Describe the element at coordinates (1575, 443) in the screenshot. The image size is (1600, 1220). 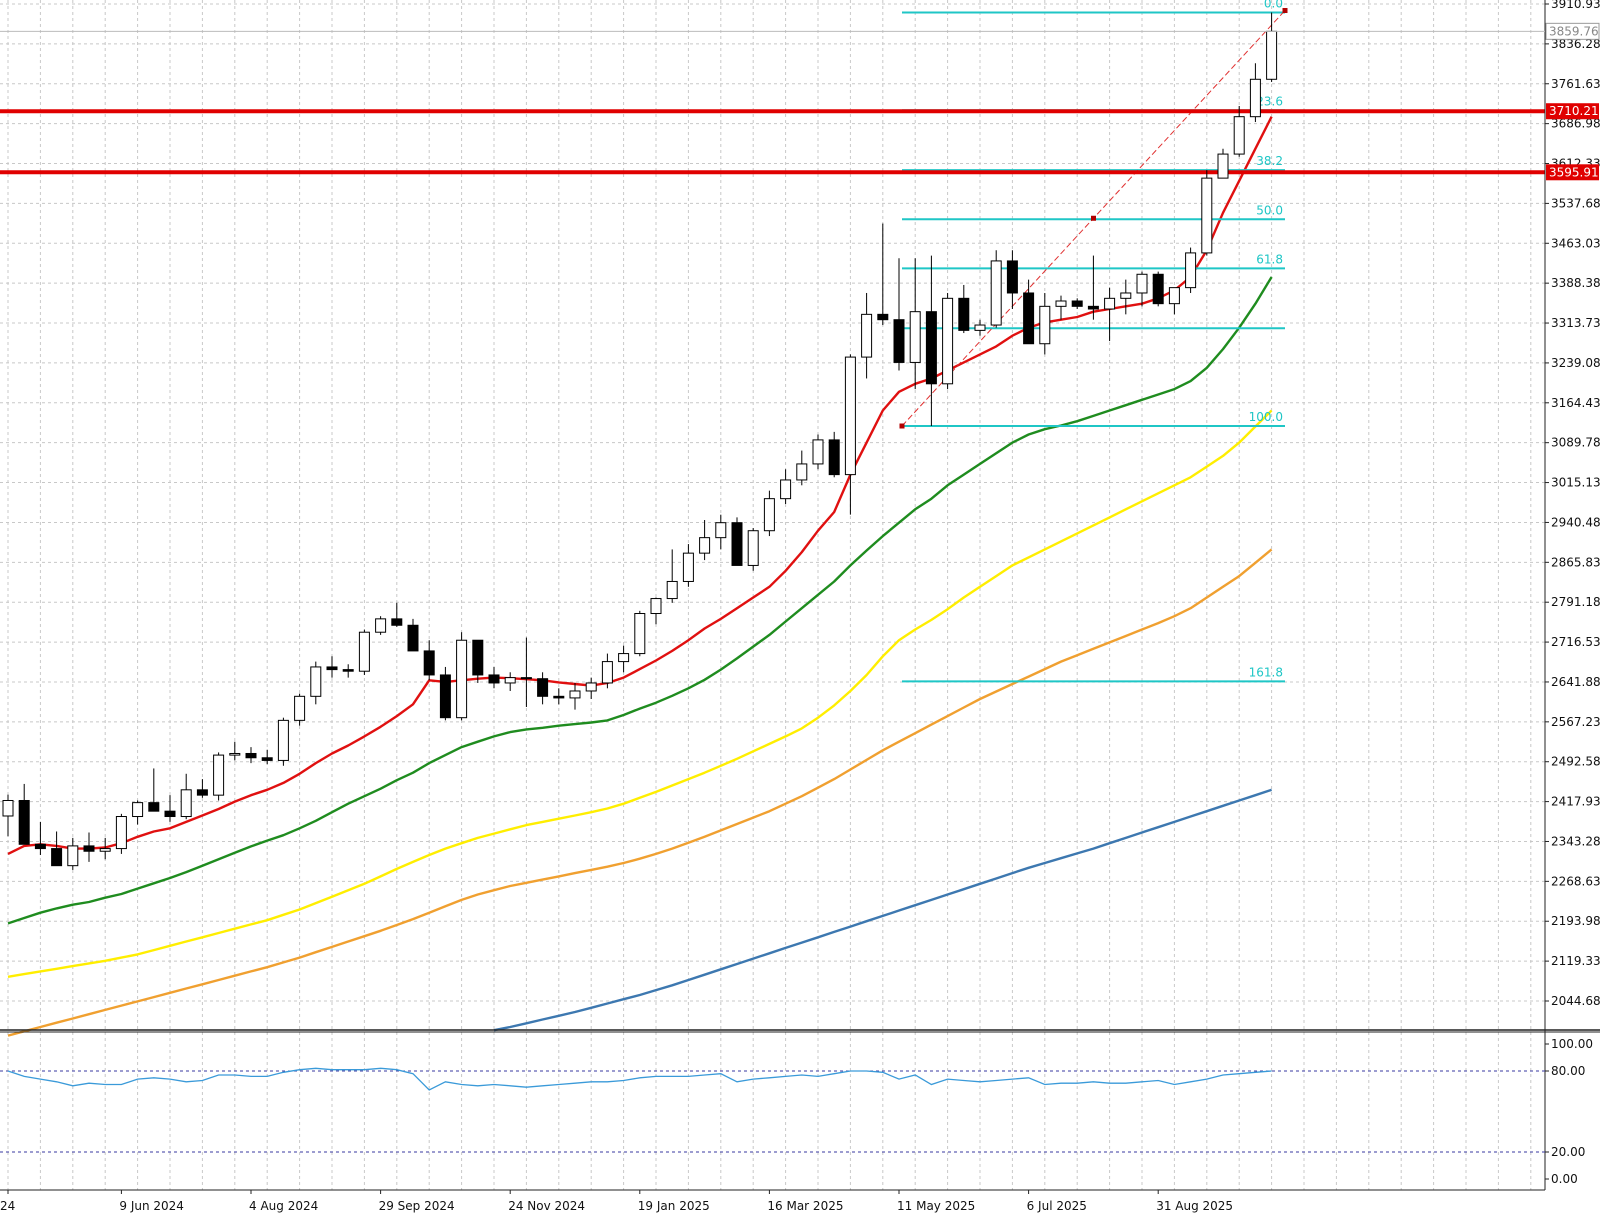
I see `price-axis-label: 3089.78` at that location.